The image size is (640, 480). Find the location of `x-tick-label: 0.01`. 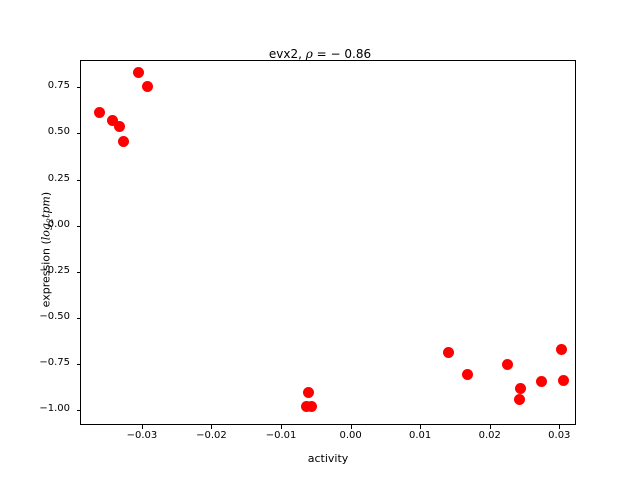

x-tick-label: 0.01 is located at coordinates (420, 435).